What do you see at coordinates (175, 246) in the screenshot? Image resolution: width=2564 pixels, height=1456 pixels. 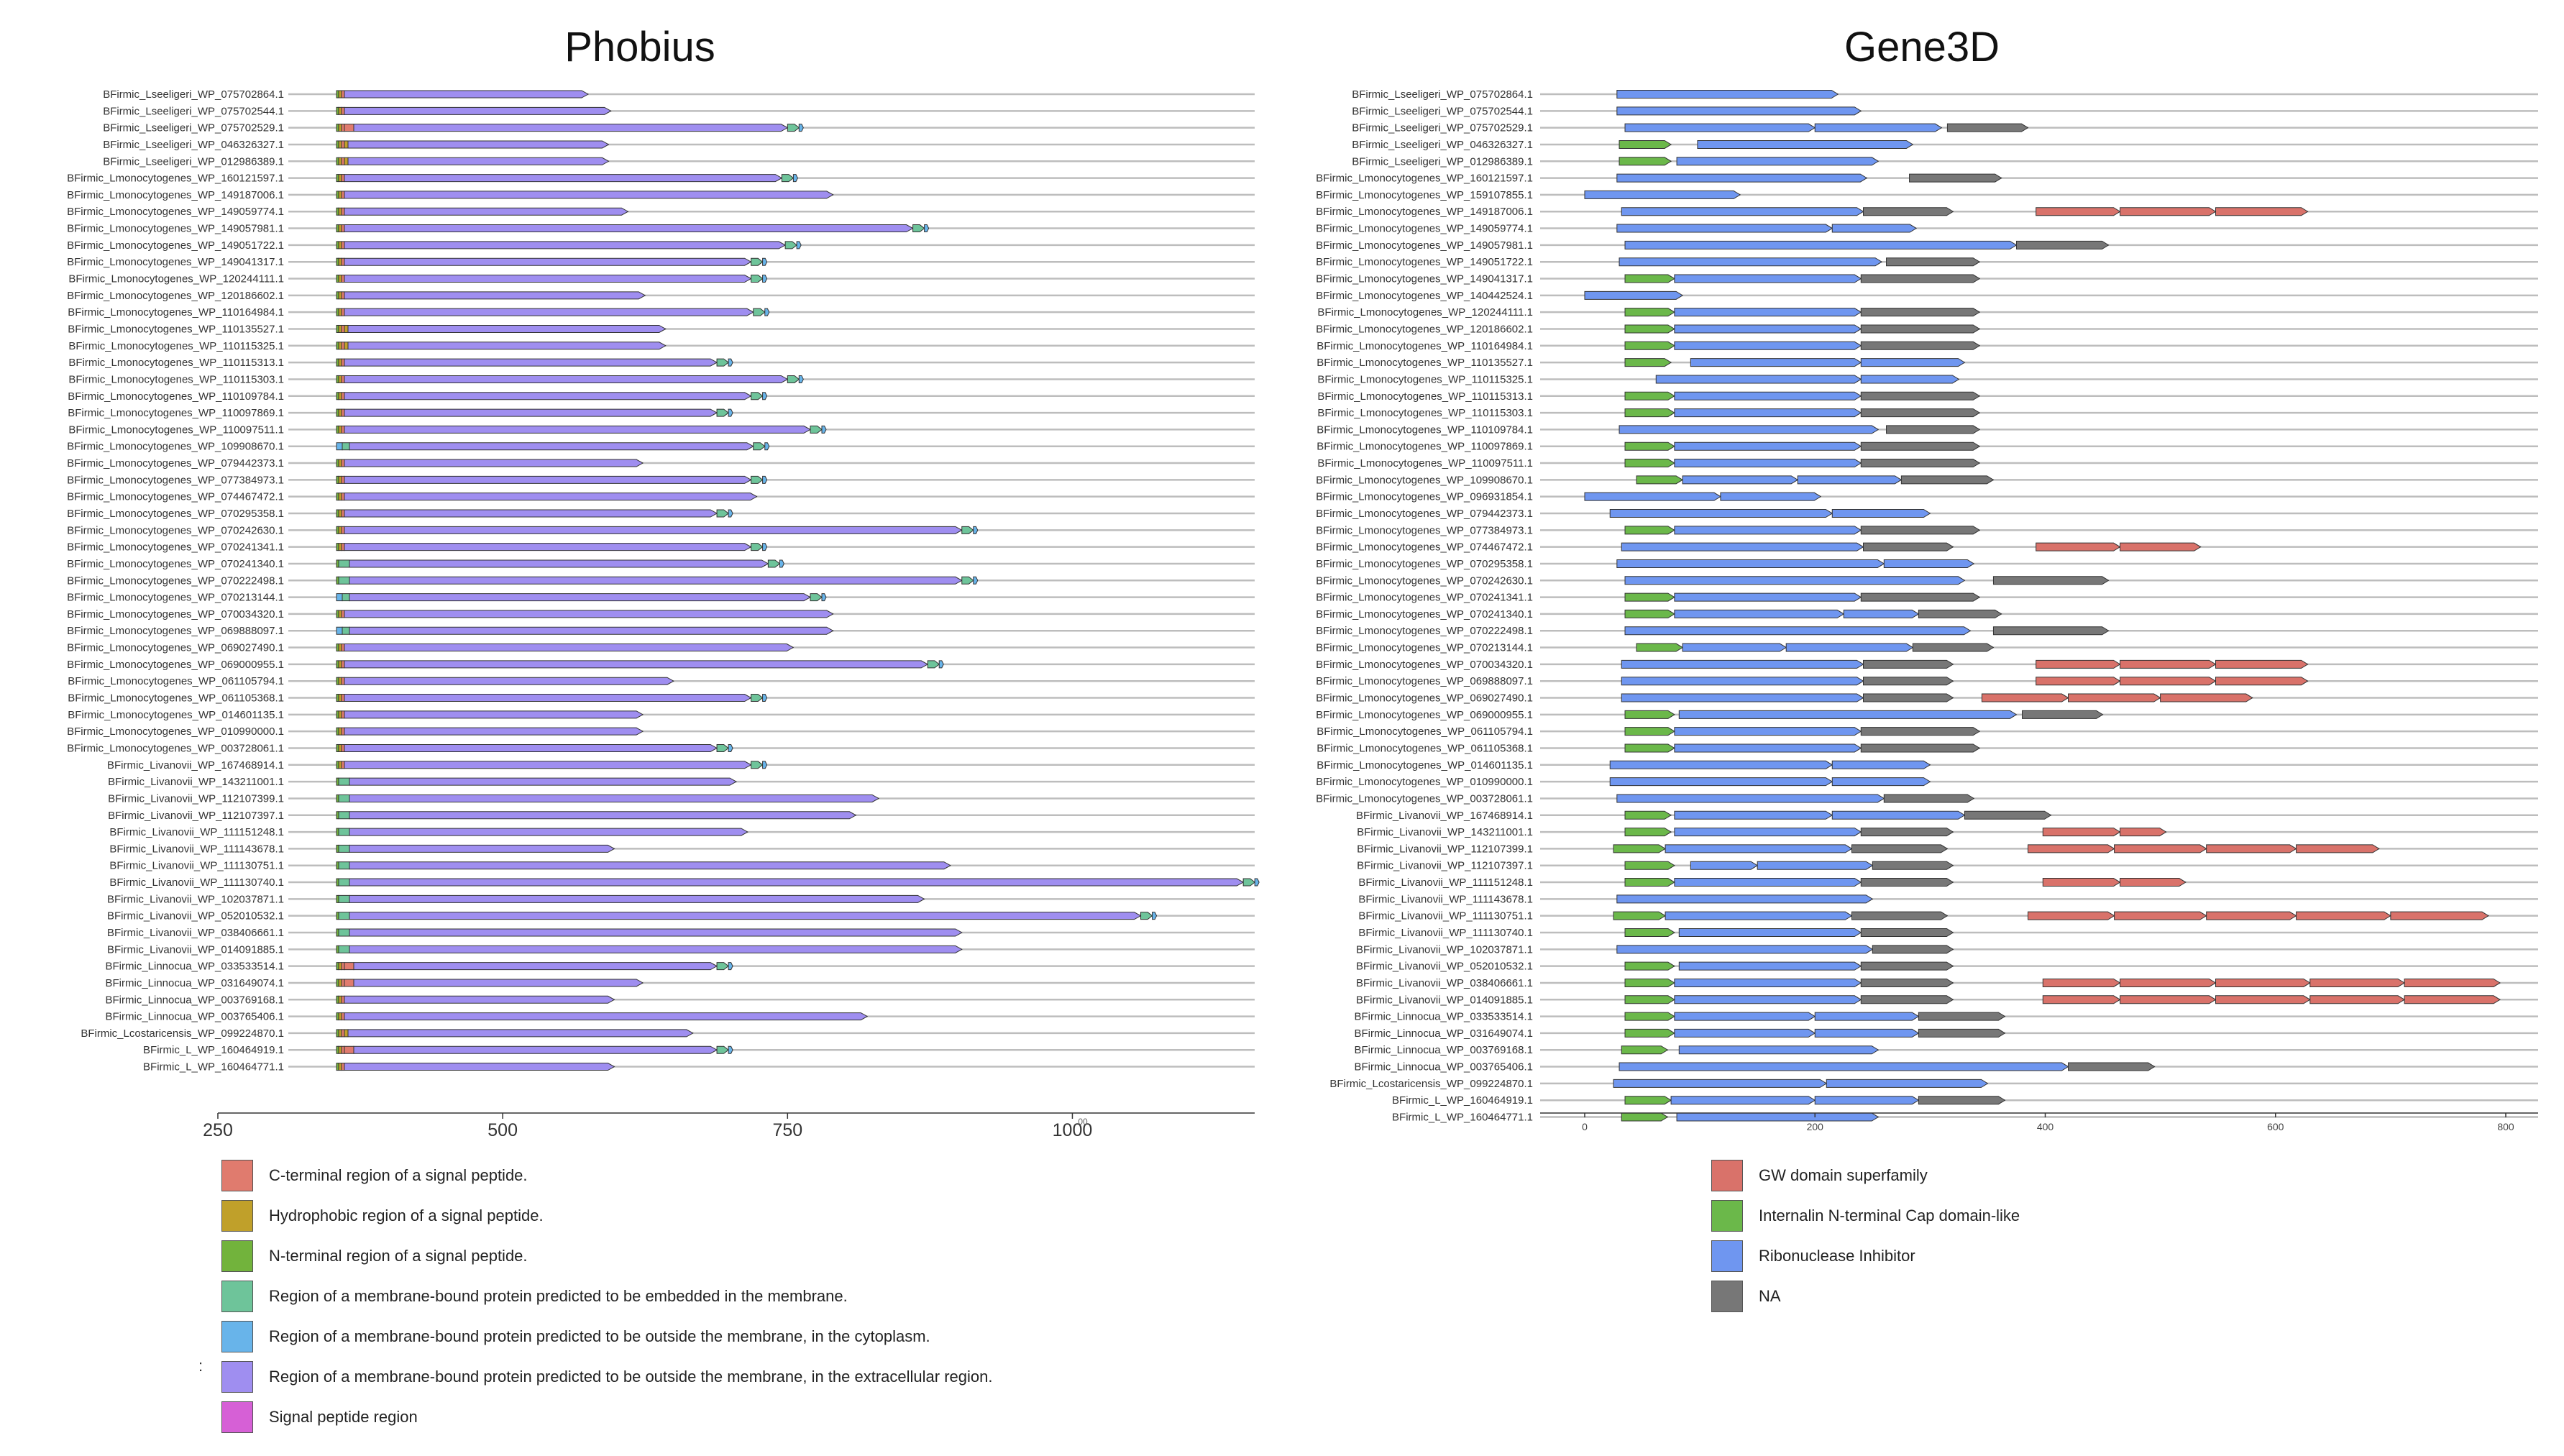 I see `row-label: BFirmic_Lmonocytogenes_WP_149051722.1` at bounding box center [175, 246].